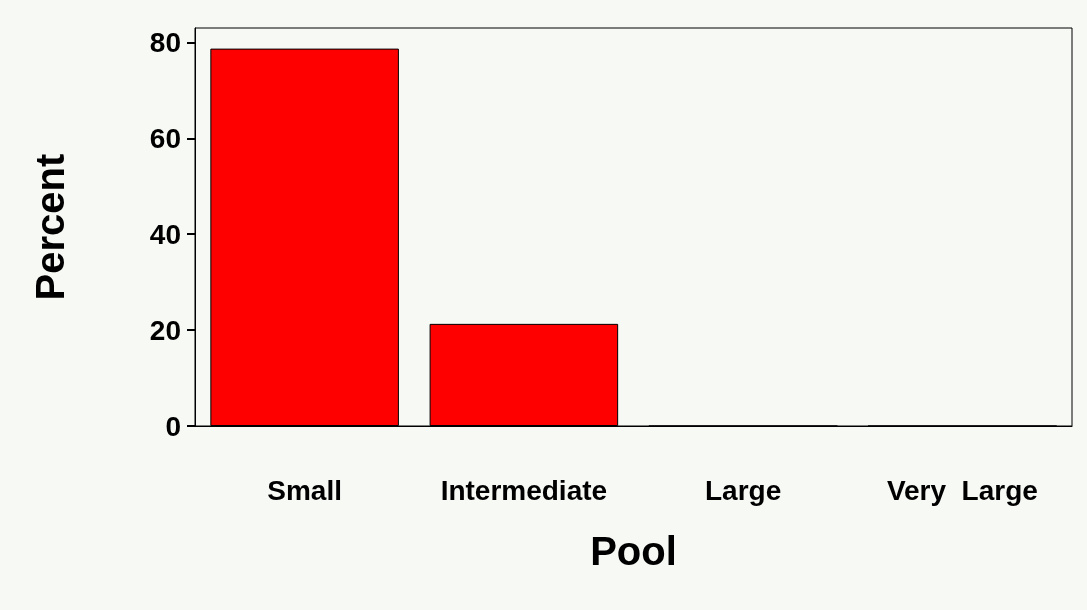  What do you see at coordinates (524, 490) in the screenshot?
I see `x-tick-label: Intermediate` at bounding box center [524, 490].